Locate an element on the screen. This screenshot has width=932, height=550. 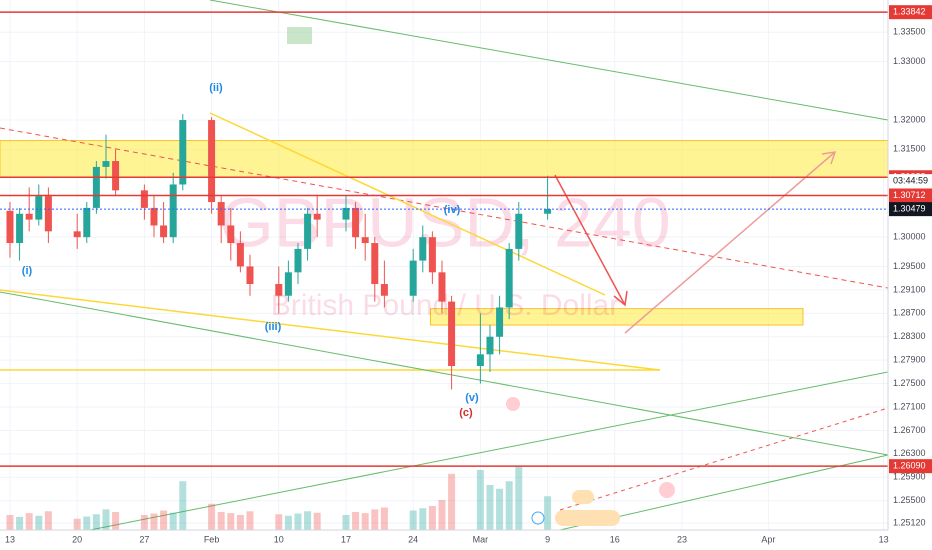
y-tick-label: 1.29100 is located at coordinates (909, 289).